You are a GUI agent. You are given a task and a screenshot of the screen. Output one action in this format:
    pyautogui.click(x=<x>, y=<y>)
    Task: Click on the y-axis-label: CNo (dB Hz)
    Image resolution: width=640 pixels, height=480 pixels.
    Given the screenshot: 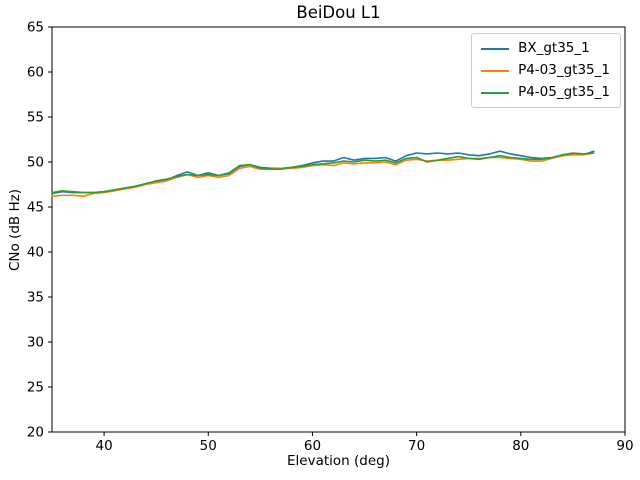 What is the action you would take?
    pyautogui.click(x=15, y=230)
    